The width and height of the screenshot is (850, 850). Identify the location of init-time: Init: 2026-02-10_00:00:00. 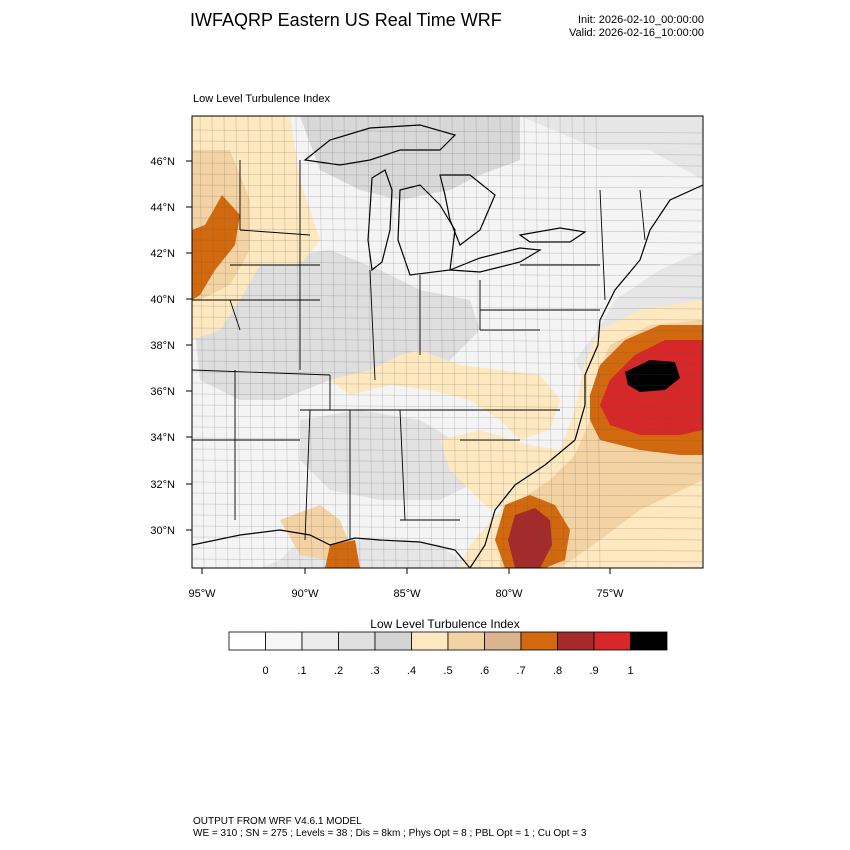
(641, 20).